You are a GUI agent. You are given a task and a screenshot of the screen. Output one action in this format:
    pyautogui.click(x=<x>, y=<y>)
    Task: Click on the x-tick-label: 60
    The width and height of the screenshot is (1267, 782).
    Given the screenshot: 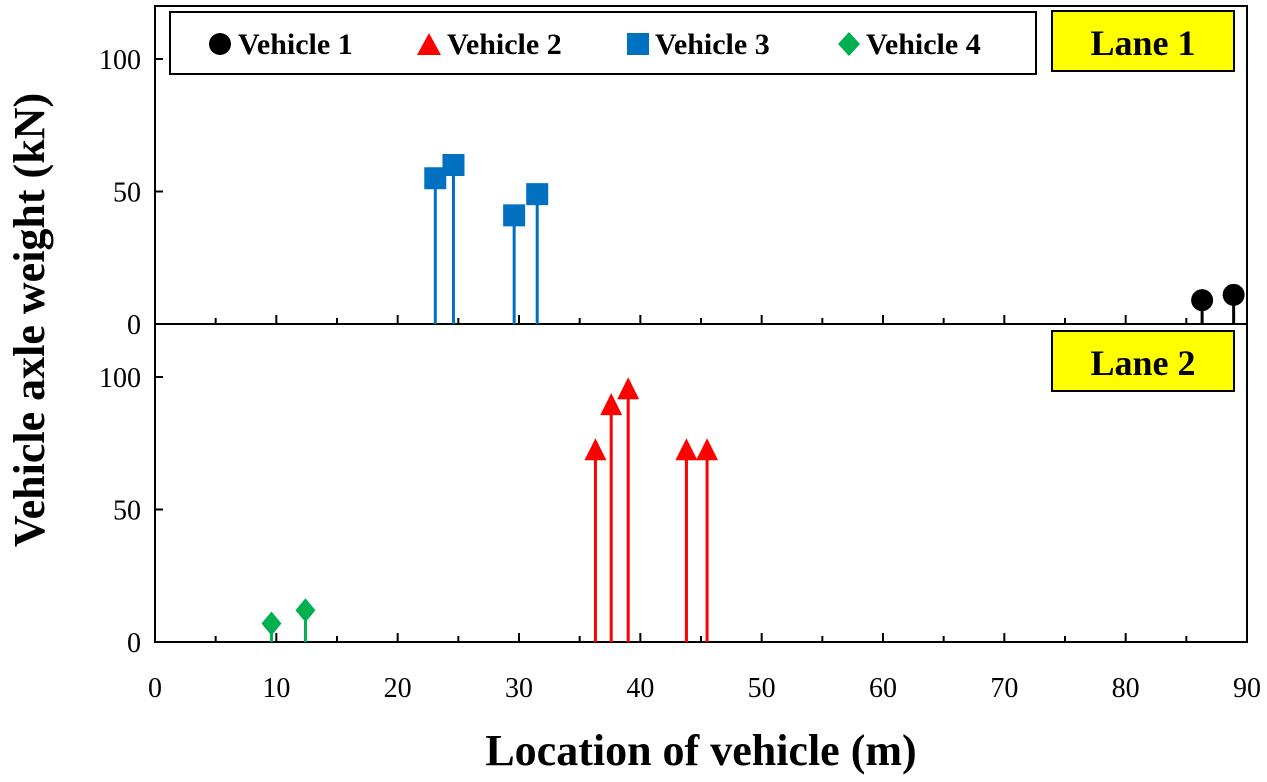 What is the action you would take?
    pyautogui.click(x=883, y=688)
    